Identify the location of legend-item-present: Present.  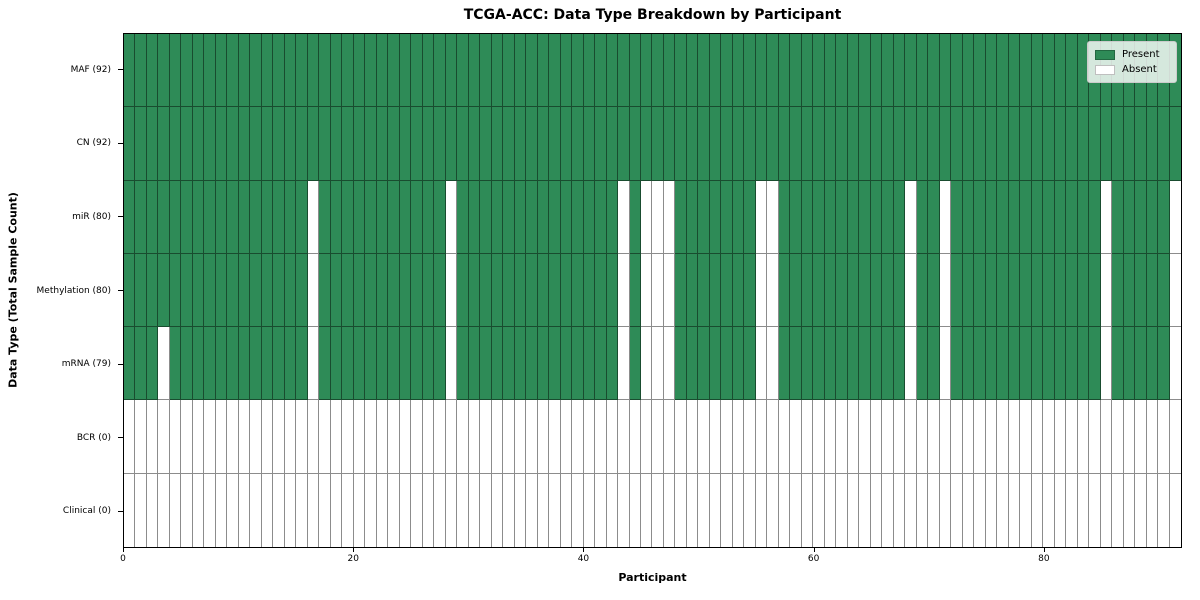
(1132, 54).